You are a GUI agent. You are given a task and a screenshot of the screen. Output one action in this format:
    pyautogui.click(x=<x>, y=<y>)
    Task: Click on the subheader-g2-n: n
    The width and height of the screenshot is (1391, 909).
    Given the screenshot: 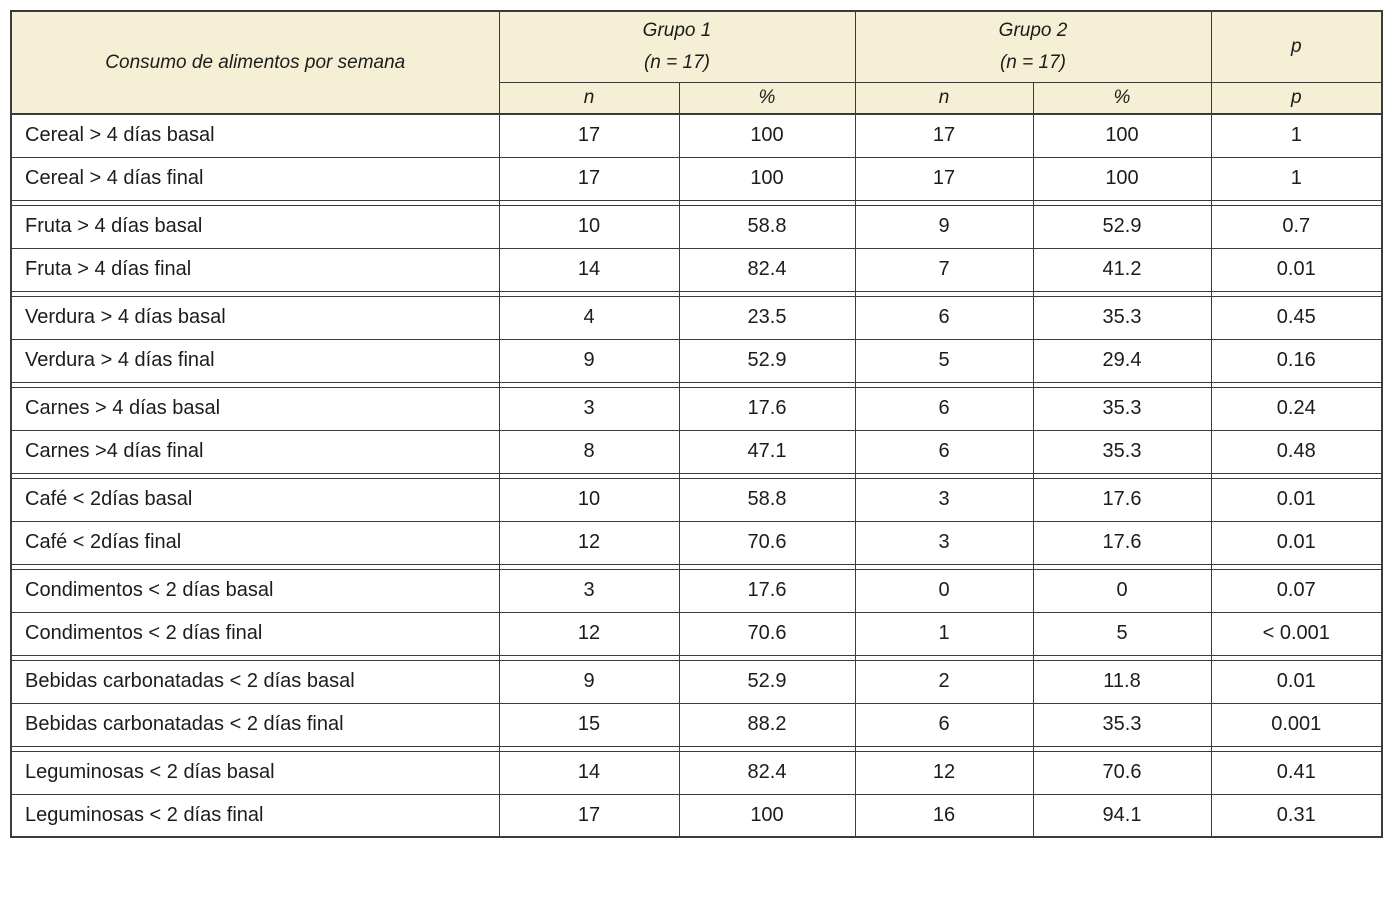 What is the action you would take?
    pyautogui.click(x=944, y=98)
    